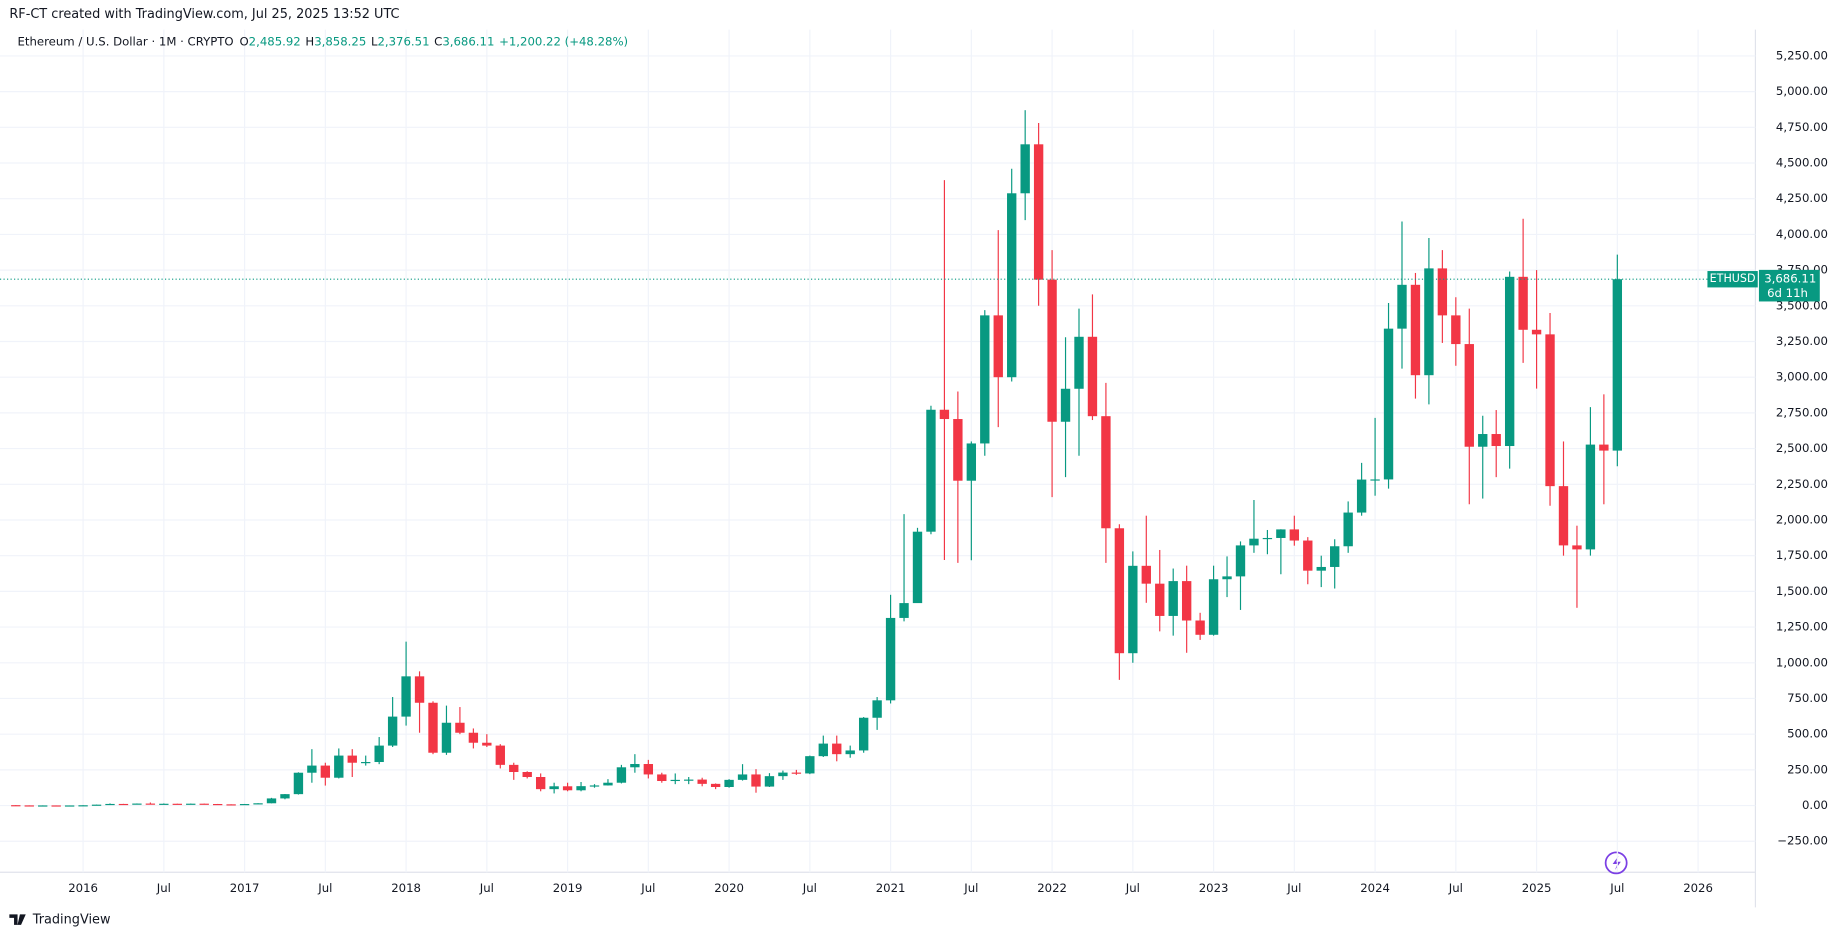  Describe the element at coordinates (1537, 888) in the screenshot. I see `x-tick-label: 2025` at that location.